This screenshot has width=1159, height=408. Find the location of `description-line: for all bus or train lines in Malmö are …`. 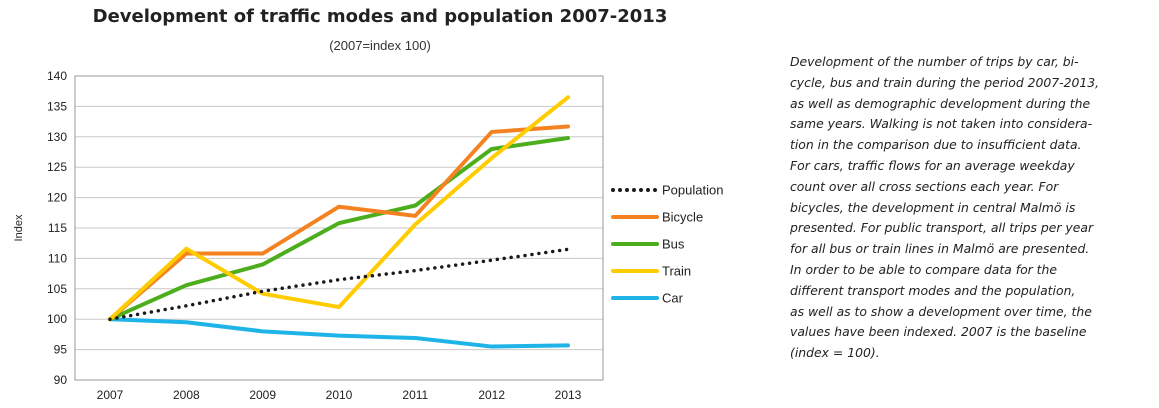

description-line: for all bus or train lines in Malmö are … is located at coordinates (940, 249).